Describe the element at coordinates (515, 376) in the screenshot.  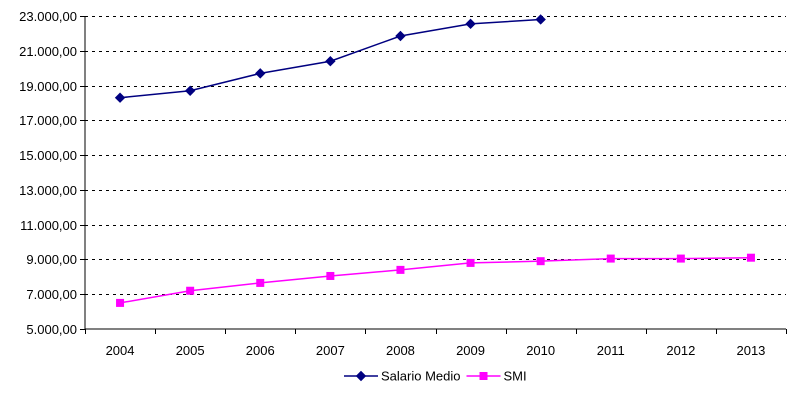
I see `legend-label: SMI` at that location.